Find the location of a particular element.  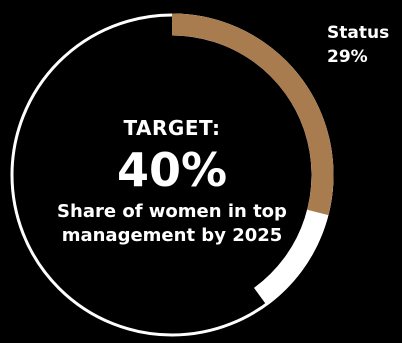

target-value: 40% is located at coordinates (172, 170).